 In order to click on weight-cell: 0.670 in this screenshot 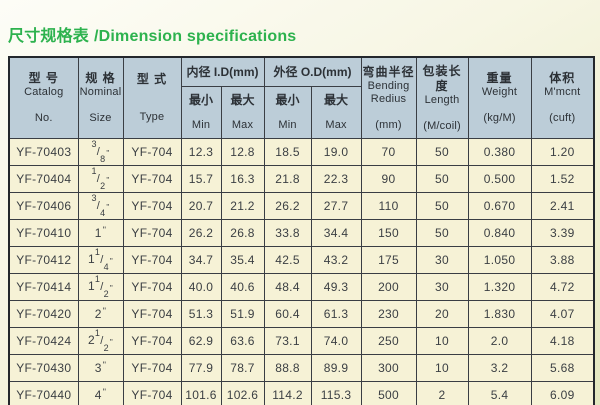, I will do `click(499, 206)`.